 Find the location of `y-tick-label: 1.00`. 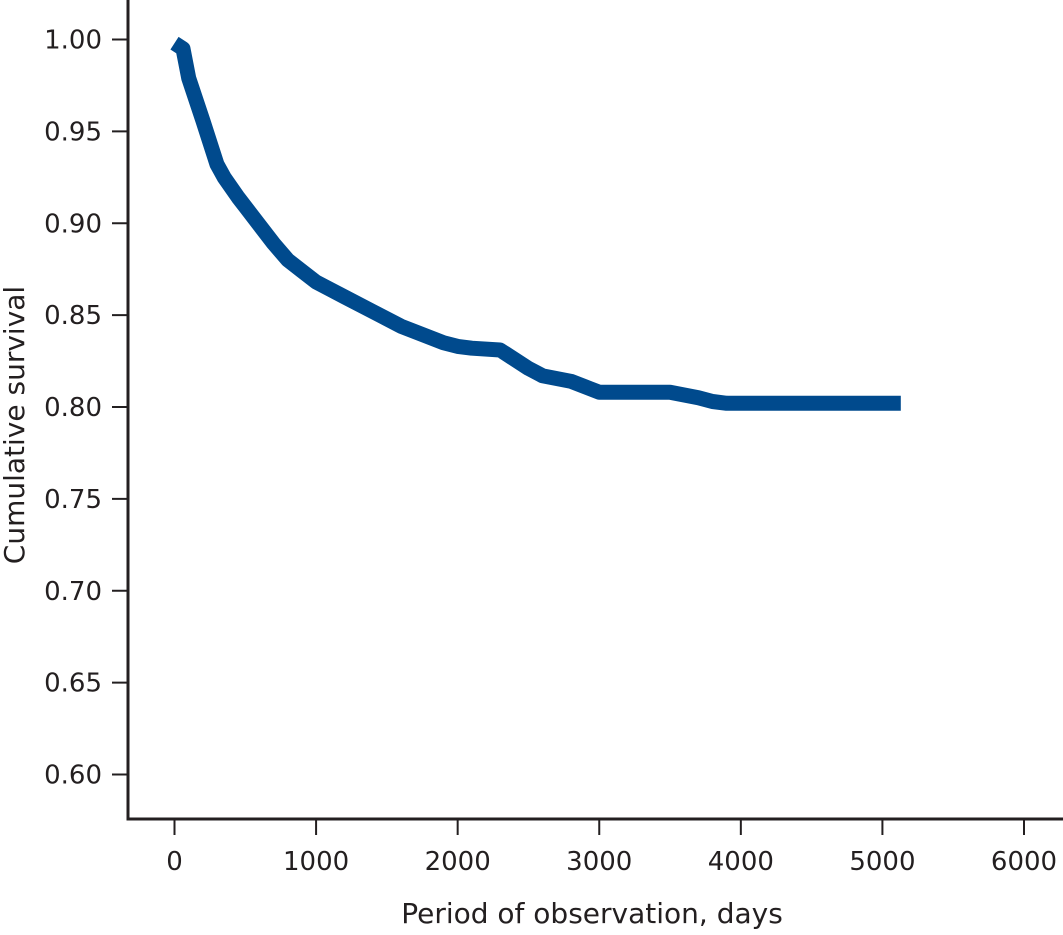

y-tick-label: 1.00 is located at coordinates (73, 41).